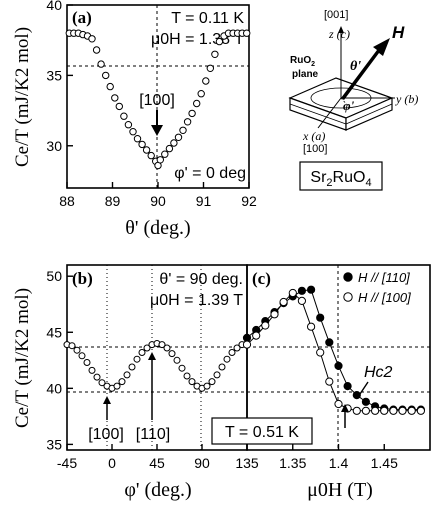 This screenshot has height=510, width=436. I want to click on panel-a-points, so click(158, 99).